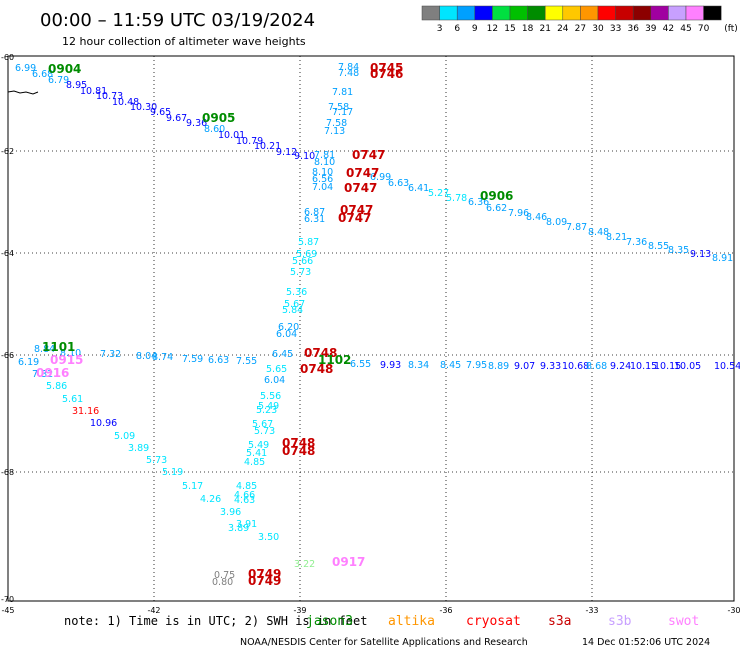 This screenshot has width=740, height=650. What do you see at coordinates (153, 610) in the screenshot?
I see `longitude-label: -42` at bounding box center [153, 610].